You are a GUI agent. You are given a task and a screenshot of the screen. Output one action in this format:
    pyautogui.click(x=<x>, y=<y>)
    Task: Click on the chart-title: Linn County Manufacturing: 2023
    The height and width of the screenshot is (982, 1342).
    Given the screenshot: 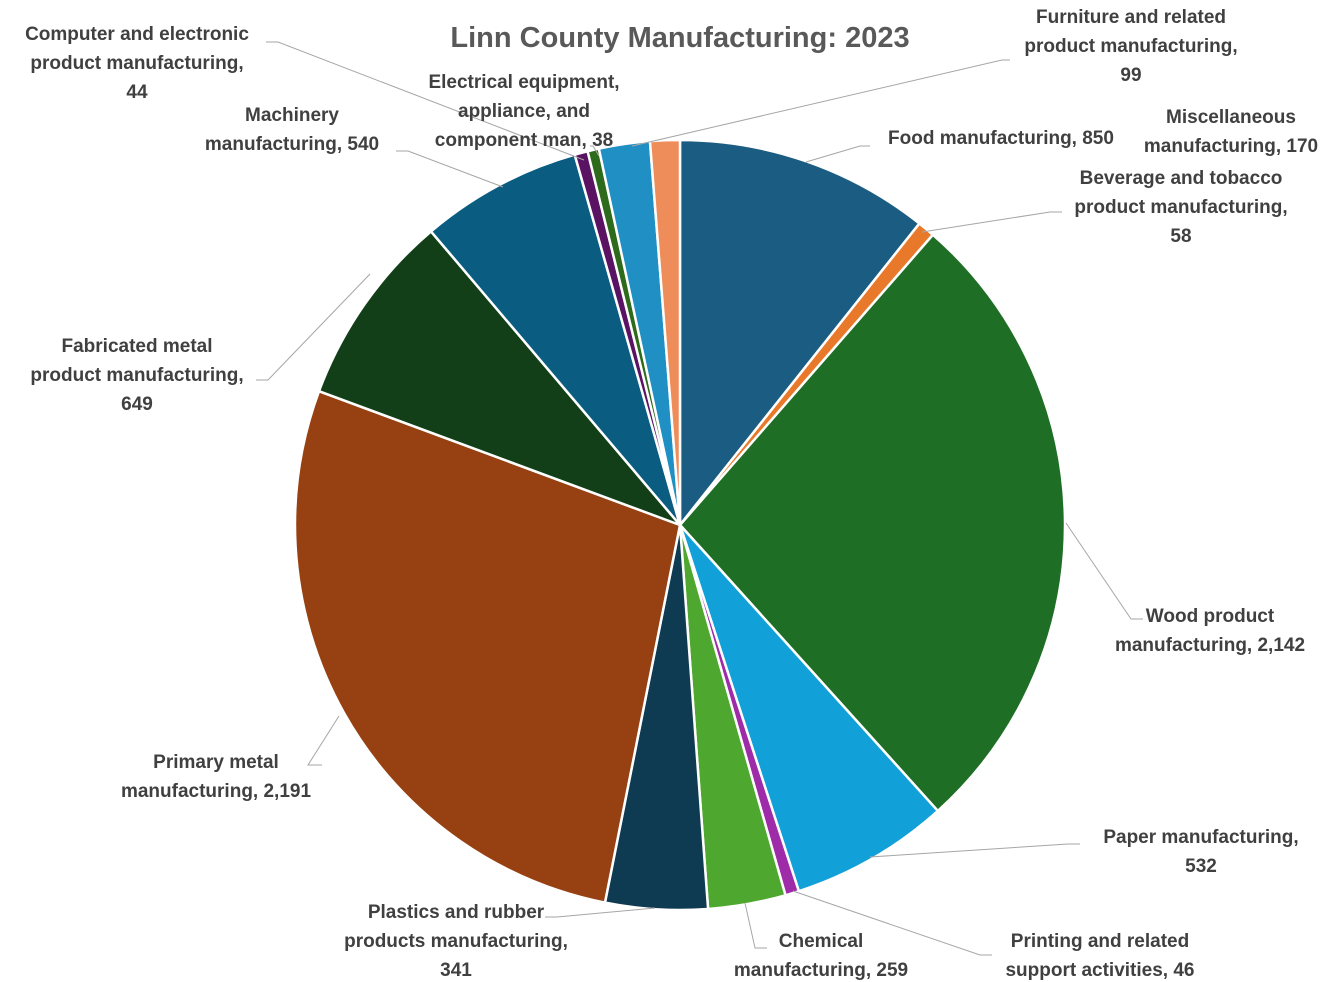 What is the action you would take?
    pyautogui.click(x=679, y=38)
    